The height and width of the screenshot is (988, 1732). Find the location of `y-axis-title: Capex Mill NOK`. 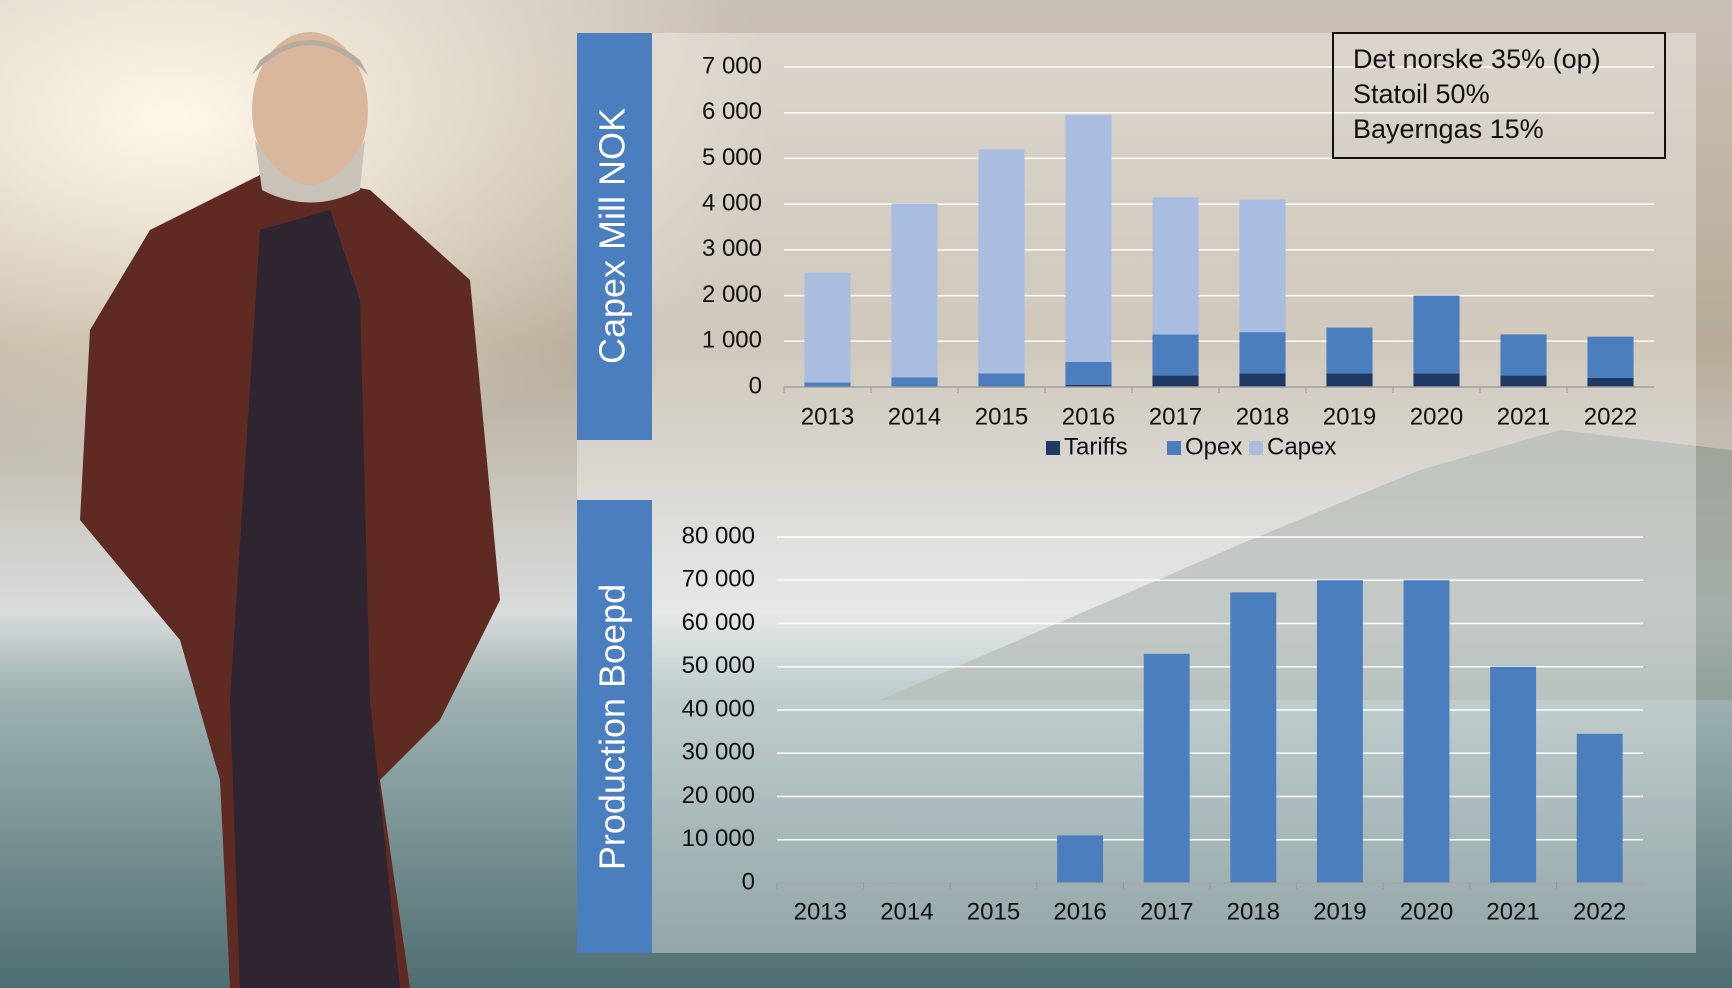

y-axis-title: Capex Mill NOK is located at coordinates (612, 236).